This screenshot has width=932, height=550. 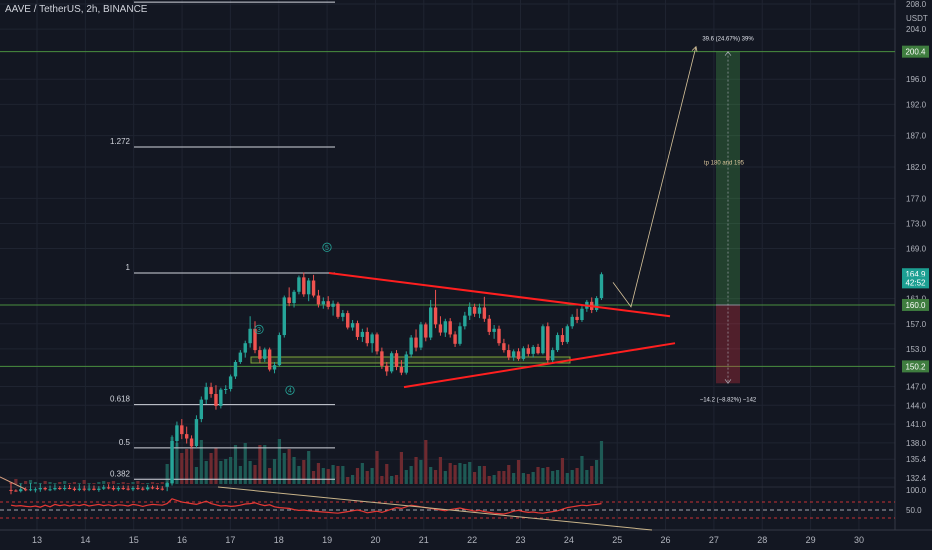 What do you see at coordinates (76, 9) in the screenshot?
I see `chart-title: AAVE / TetherUS, 2h, BINANCE` at bounding box center [76, 9].